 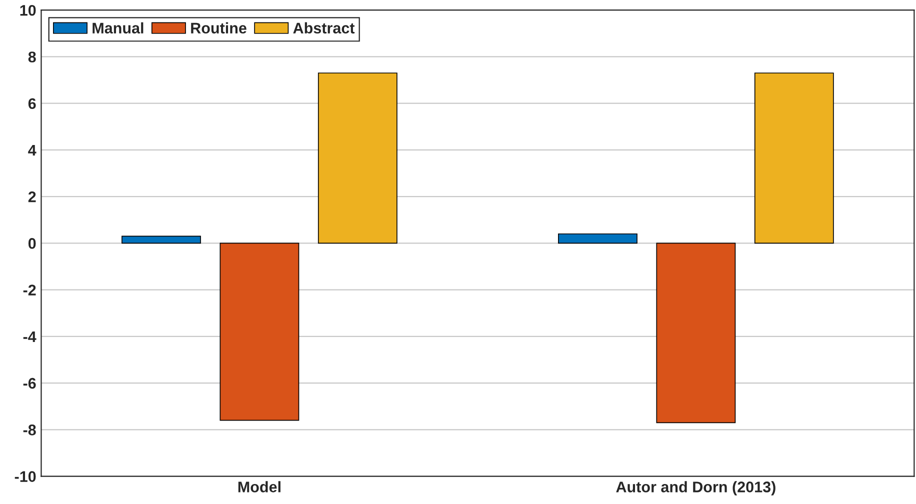 What do you see at coordinates (29, 290) in the screenshot?
I see `y-tick-label: -2` at bounding box center [29, 290].